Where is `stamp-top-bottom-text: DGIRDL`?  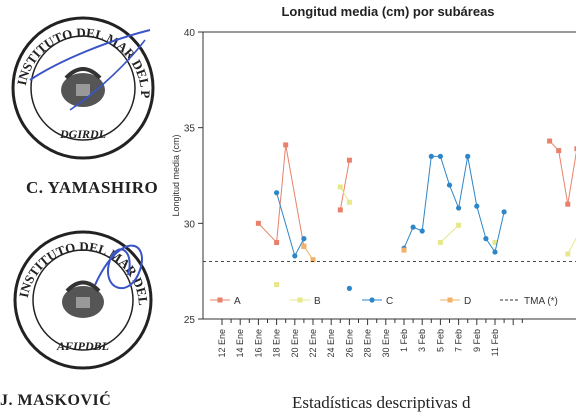 stamp-top-bottom-text: DGIRDL is located at coordinates (82, 134).